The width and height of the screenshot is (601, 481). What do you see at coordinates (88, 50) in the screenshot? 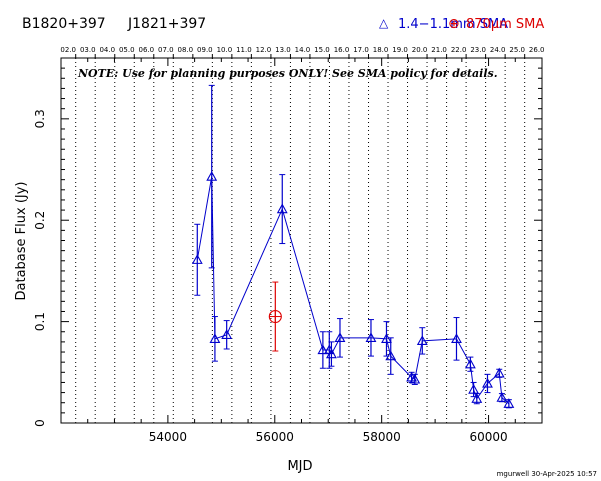
I see `top-axis-label: 03.0` at bounding box center [88, 50].